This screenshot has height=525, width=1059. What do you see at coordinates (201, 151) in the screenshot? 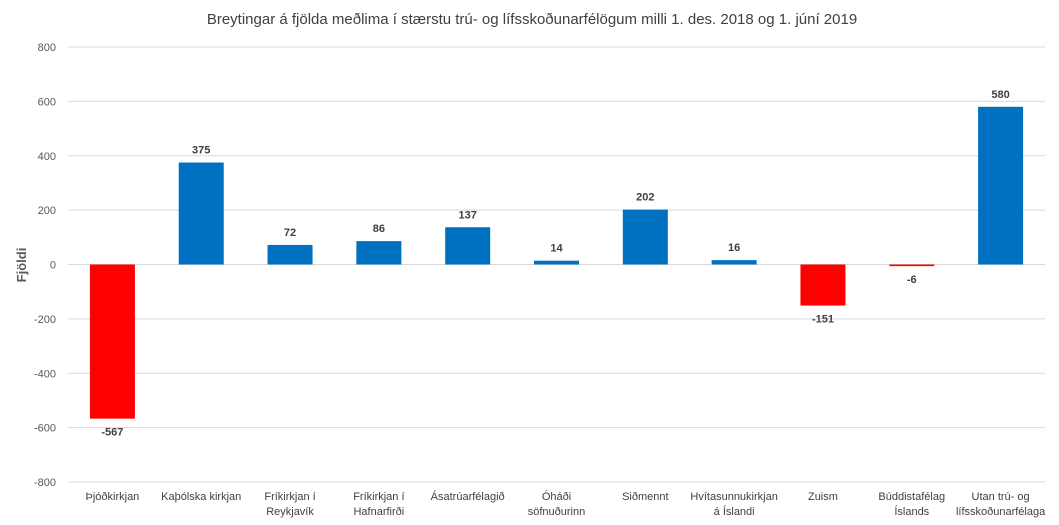
I see `data-label: 375` at bounding box center [201, 151].